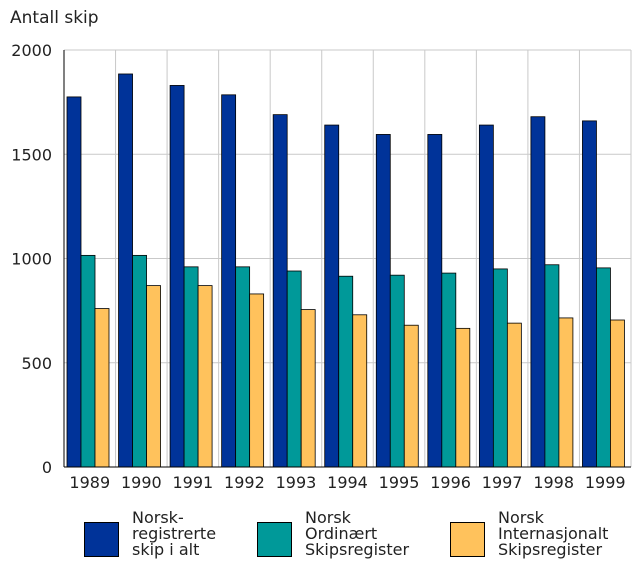 The image size is (632, 565). What do you see at coordinates (244, 482) in the screenshot?
I see `x-tick-label: 1992` at bounding box center [244, 482].